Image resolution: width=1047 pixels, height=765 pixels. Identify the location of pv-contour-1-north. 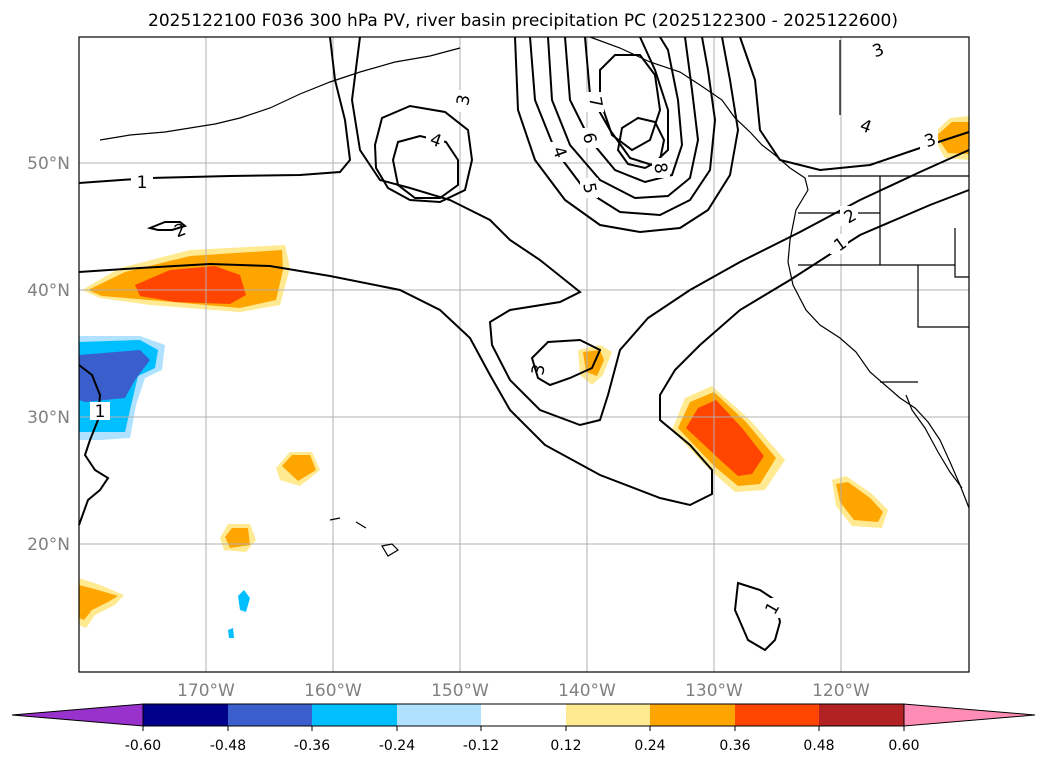
(215, 110).